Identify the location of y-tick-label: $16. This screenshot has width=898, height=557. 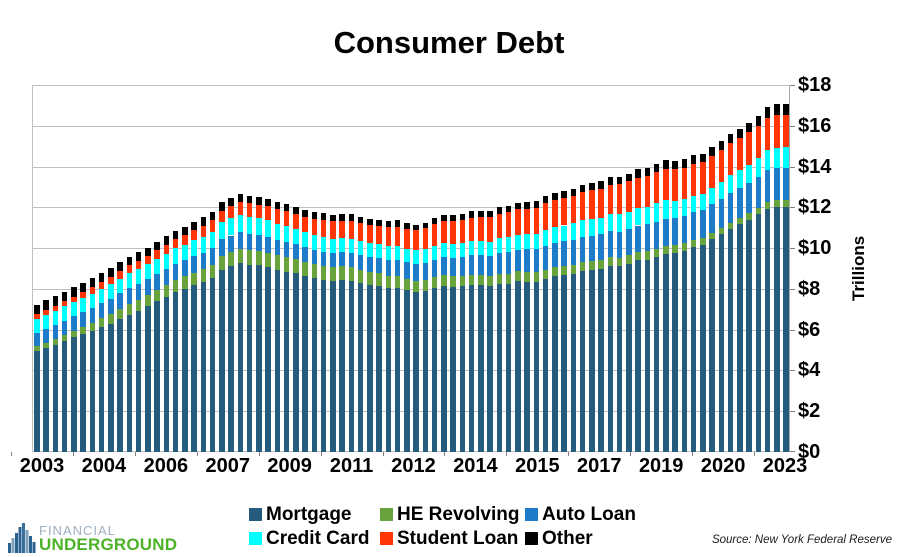
(815, 125).